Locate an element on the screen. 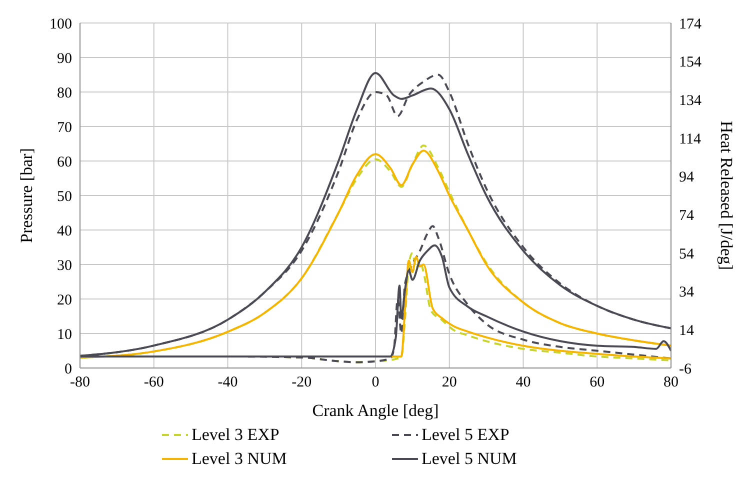 Image resolution: width=753 pixels, height=501 pixels. x-tick-label: -40 is located at coordinates (228, 382).